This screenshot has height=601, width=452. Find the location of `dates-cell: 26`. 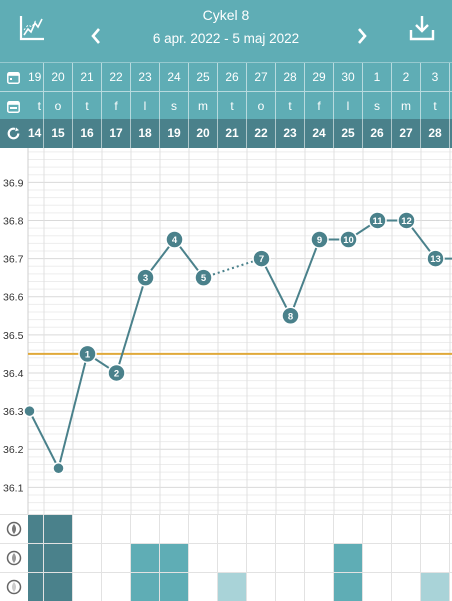

dates-cell: 26 is located at coordinates (232, 77).